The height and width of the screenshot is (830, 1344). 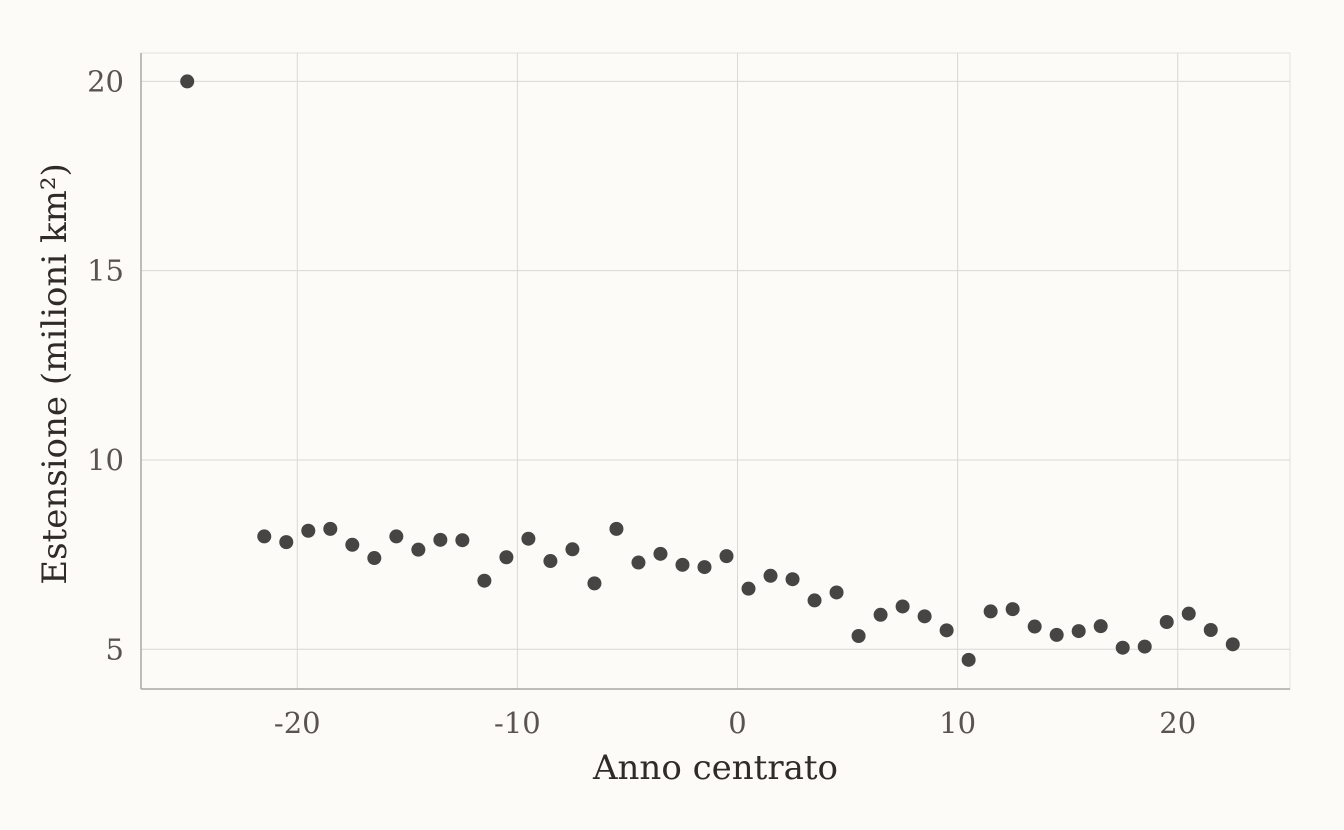 I want to click on x-tick-label: 10, so click(x=957, y=723).